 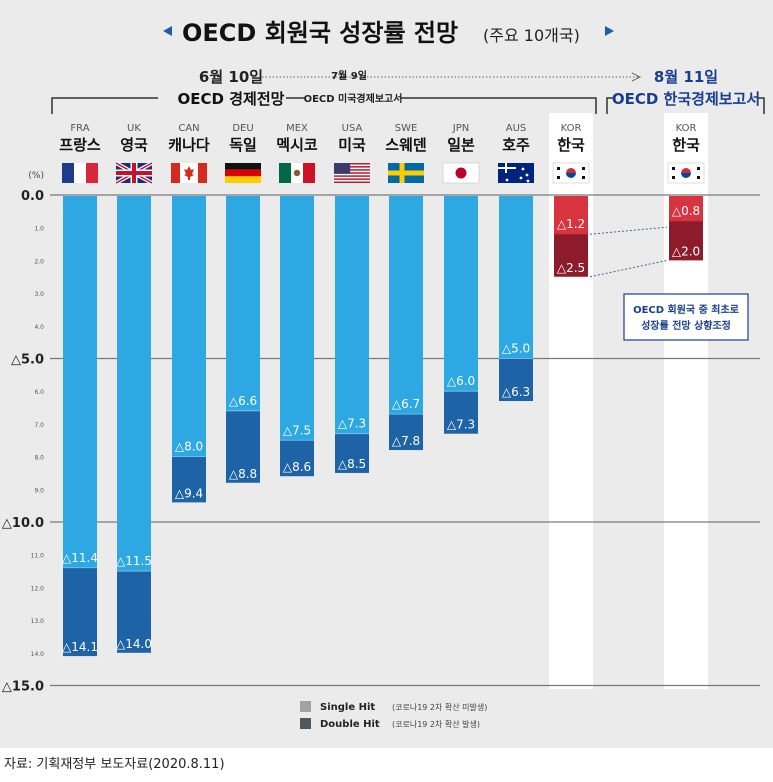 What do you see at coordinates (80, 647) in the screenshot?
I see `data-label-double: △14.1` at bounding box center [80, 647].